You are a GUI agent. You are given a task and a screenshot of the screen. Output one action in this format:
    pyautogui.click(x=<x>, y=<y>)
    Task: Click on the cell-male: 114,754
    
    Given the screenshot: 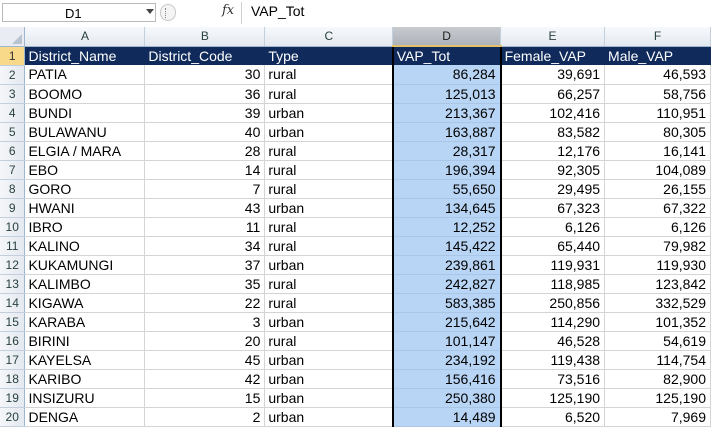 What is the action you would take?
    pyautogui.click(x=657, y=360)
    